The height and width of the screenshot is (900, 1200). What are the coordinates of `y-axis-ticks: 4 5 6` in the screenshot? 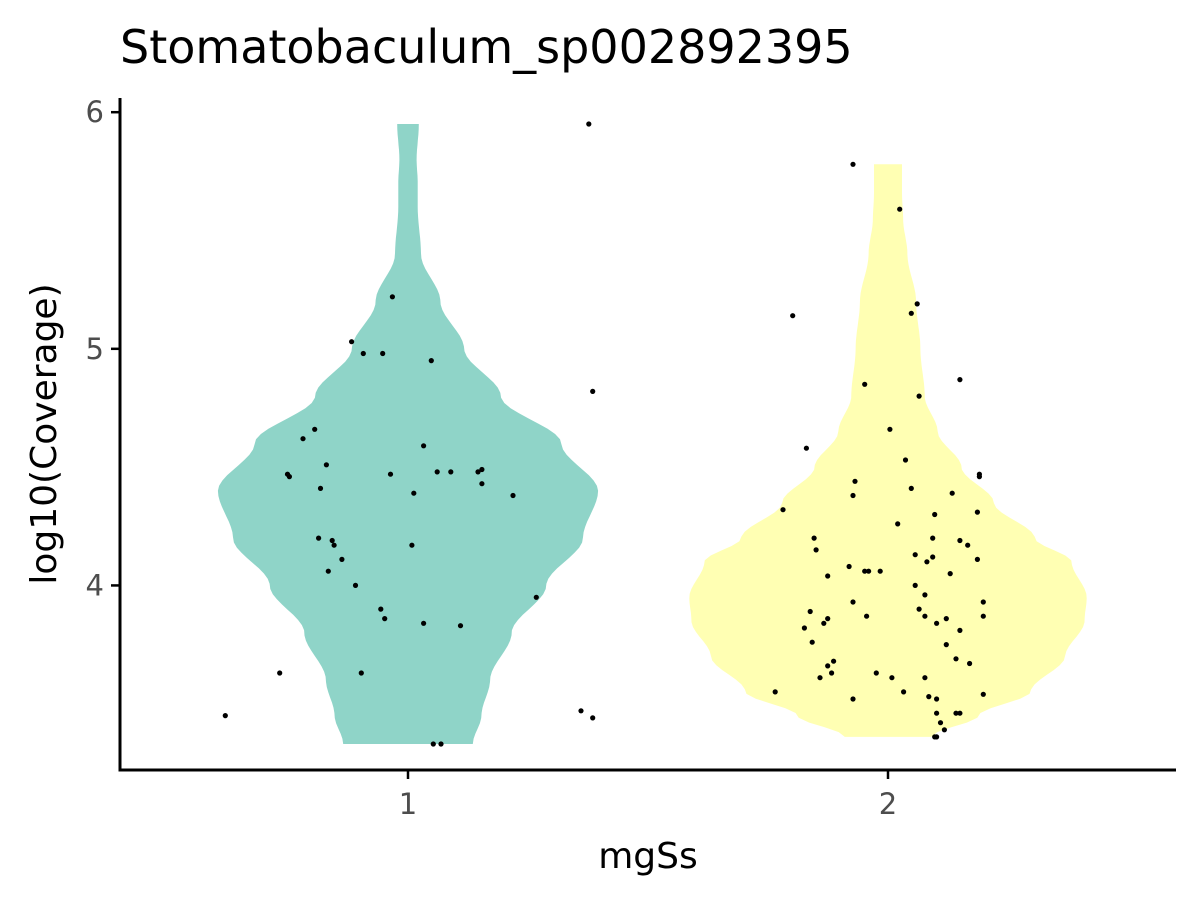 It's located at (103, 348).